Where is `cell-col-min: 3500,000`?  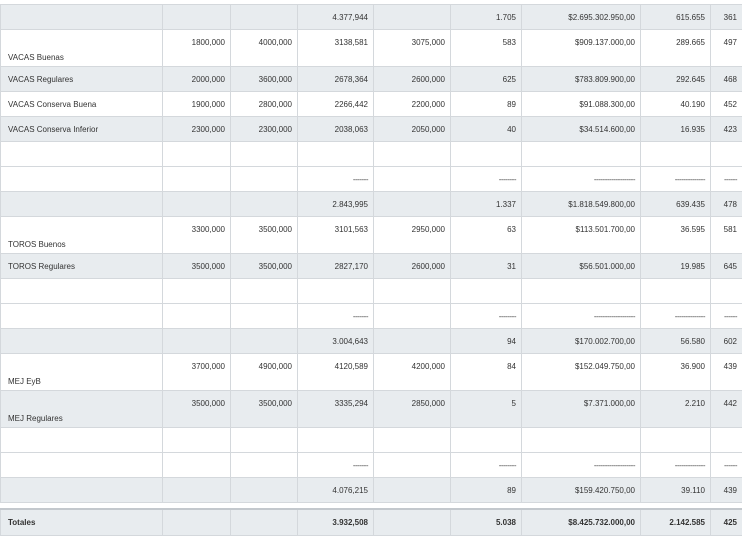
cell-col-min: 3500,000 is located at coordinates (197, 266).